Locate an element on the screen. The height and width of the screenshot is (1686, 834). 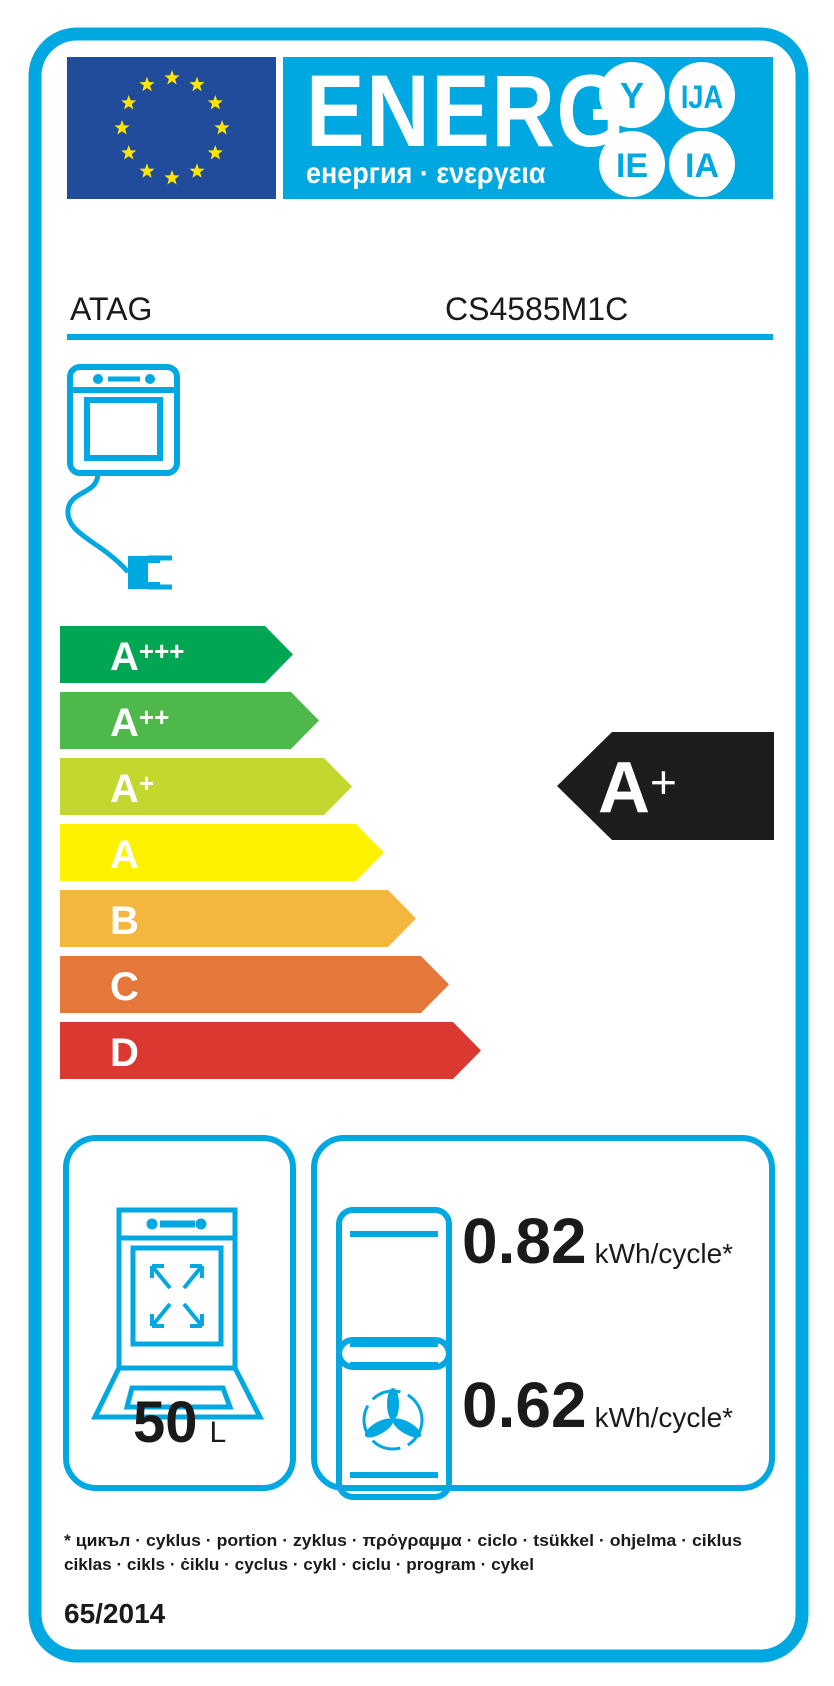
energy-header: ENERG енергия · ενεργεια Y IJA IE IA is located at coordinates (528, 127).